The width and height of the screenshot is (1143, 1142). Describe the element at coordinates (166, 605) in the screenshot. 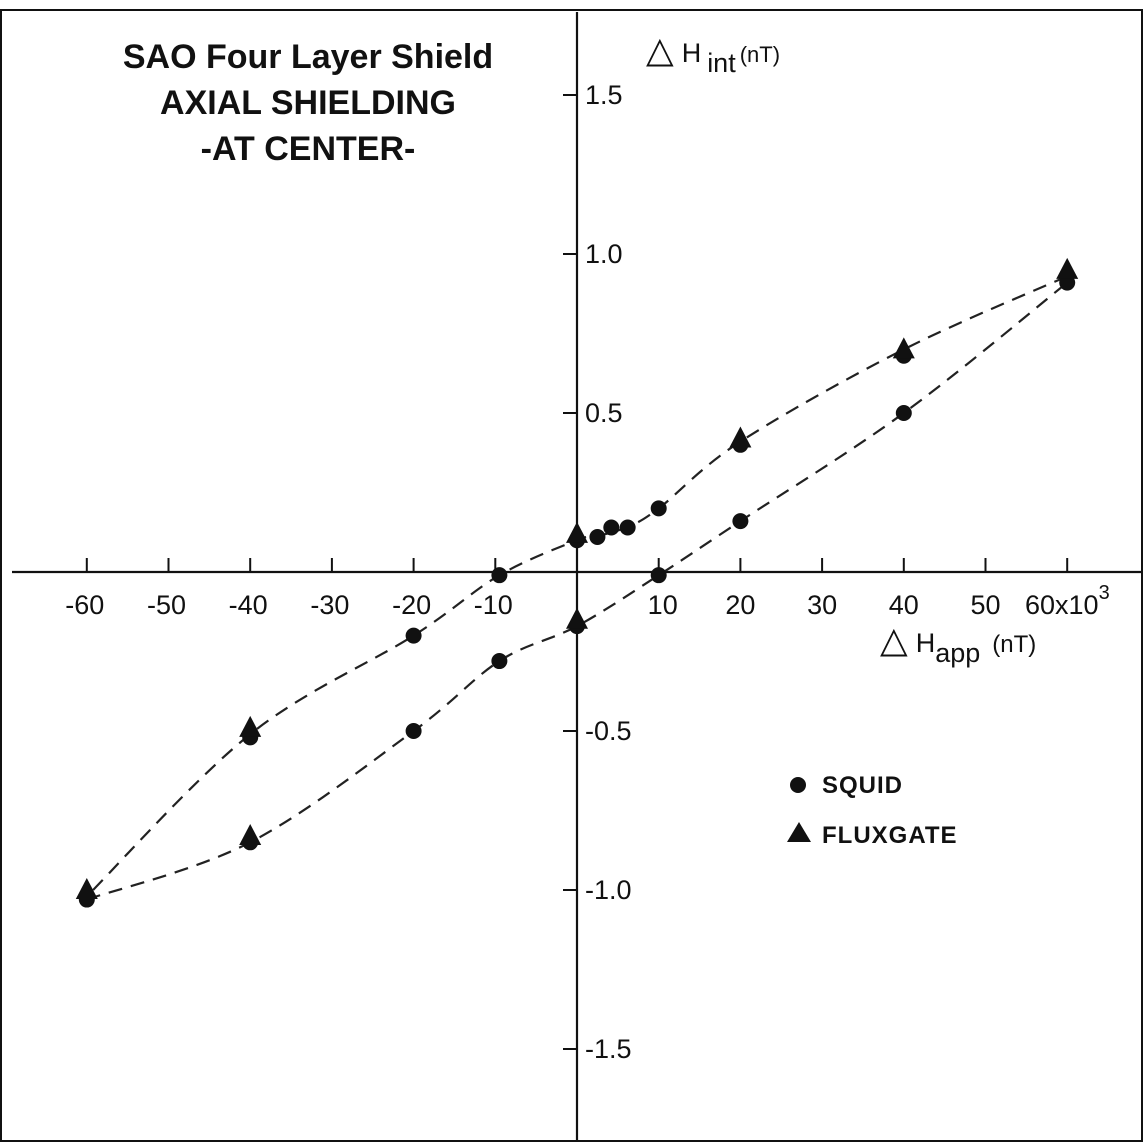

I see `x-tick-label: -50` at that location.